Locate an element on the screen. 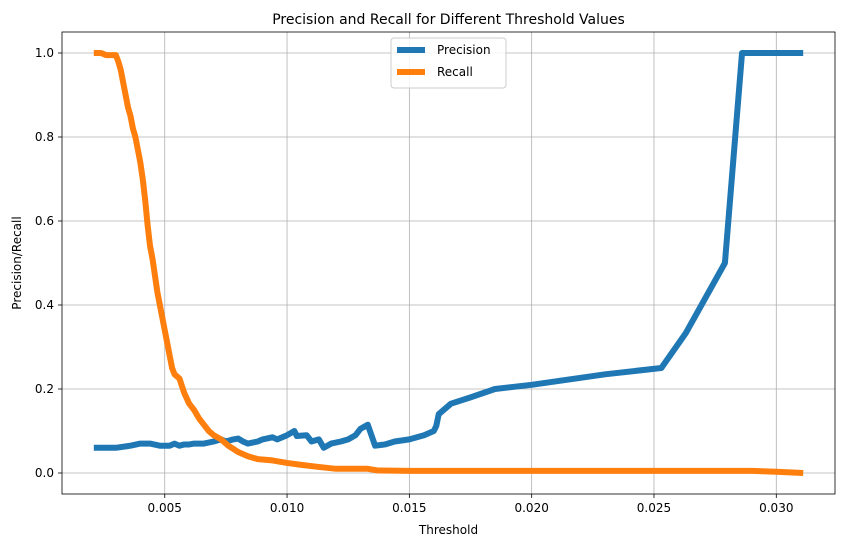  y-tick-label: 0.4 is located at coordinates (44, 305).